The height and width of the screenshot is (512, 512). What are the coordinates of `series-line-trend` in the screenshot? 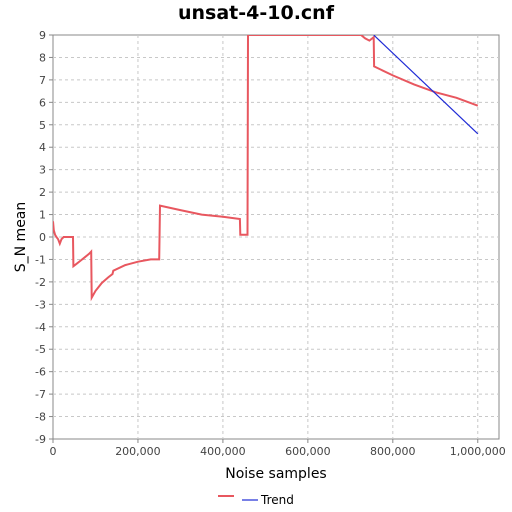 It's located at (426, 85).